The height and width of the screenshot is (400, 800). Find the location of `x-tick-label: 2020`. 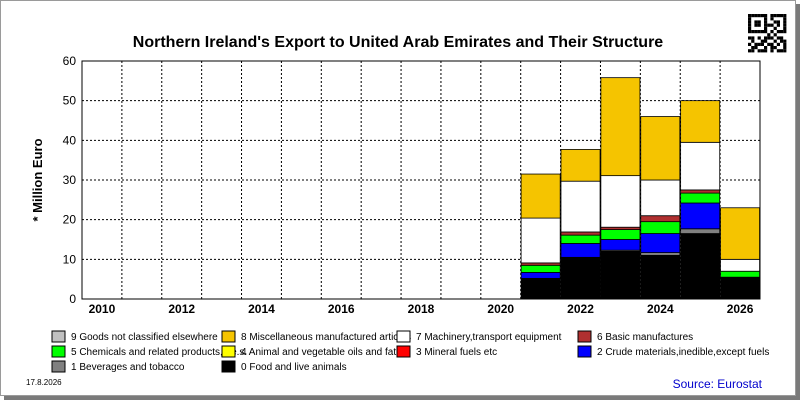

x-tick-label: 2020 is located at coordinates (500, 309).